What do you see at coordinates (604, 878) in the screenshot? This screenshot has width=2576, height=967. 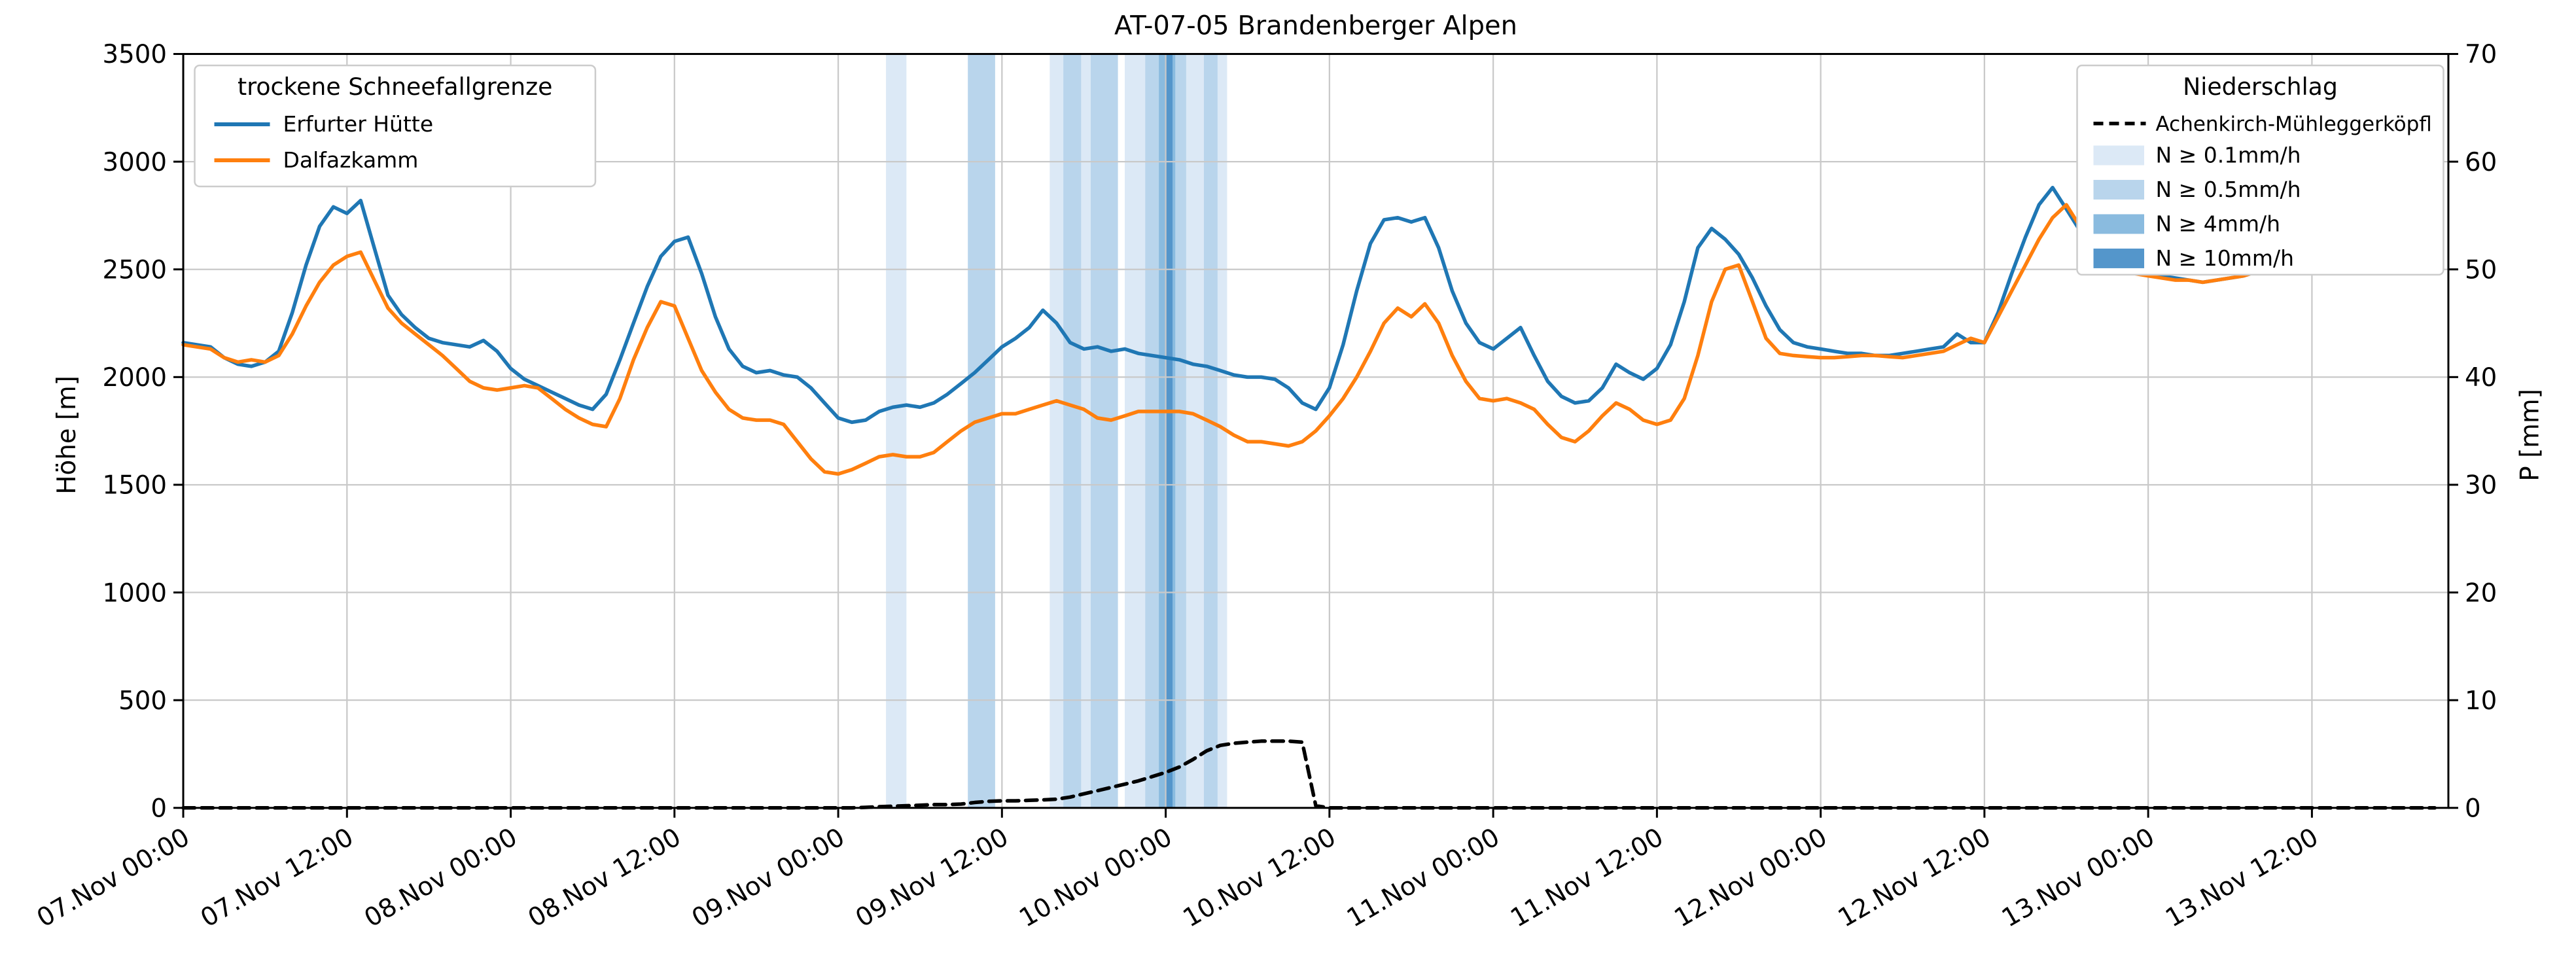 I see `x-tick-label: 08.Nov 12:00` at bounding box center [604, 878].